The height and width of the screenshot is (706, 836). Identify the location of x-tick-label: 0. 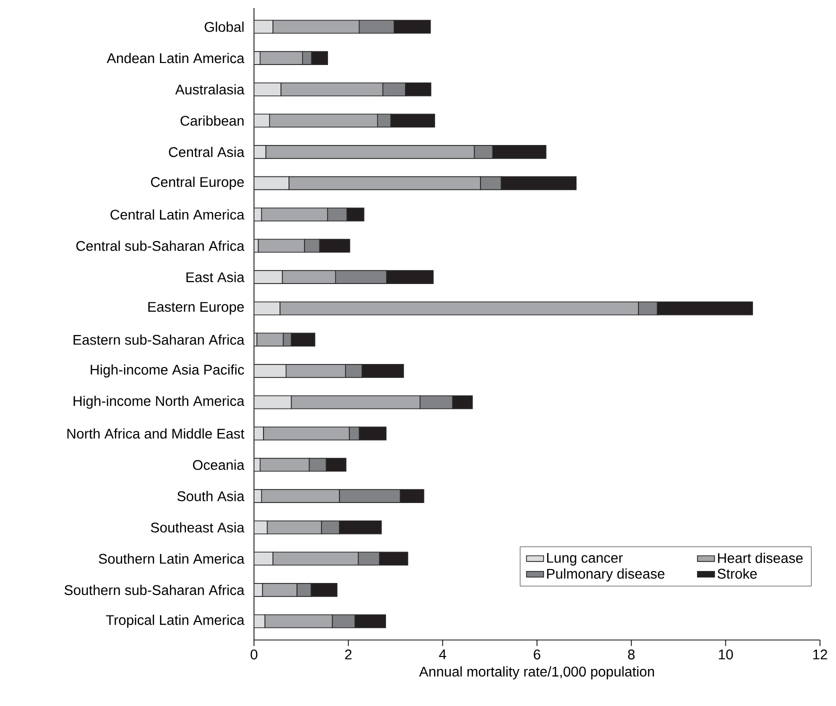
(254, 655).